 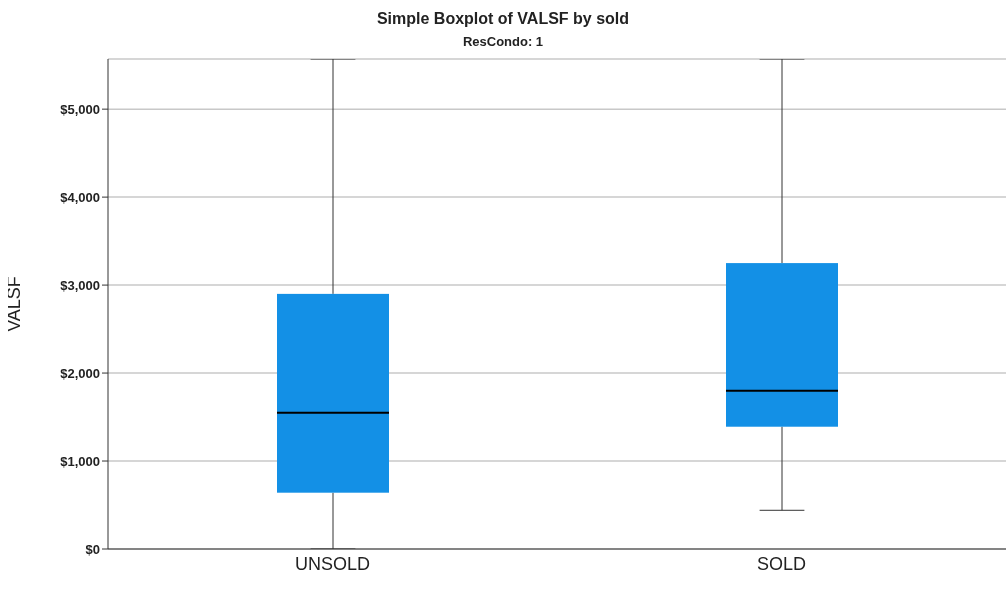 What do you see at coordinates (80, 197) in the screenshot?
I see `y-tick-label: $4,000` at bounding box center [80, 197].